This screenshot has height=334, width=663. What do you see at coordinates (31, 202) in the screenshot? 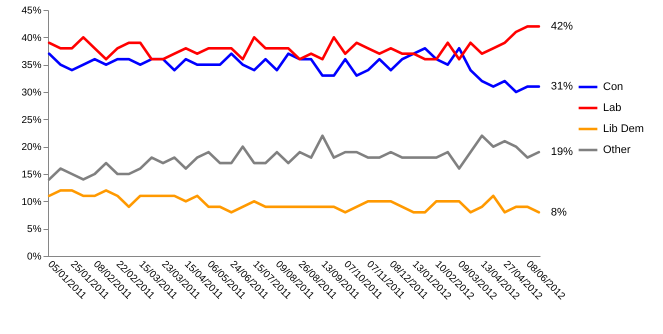
I see `y-tick-label: 10%` at bounding box center [31, 202].